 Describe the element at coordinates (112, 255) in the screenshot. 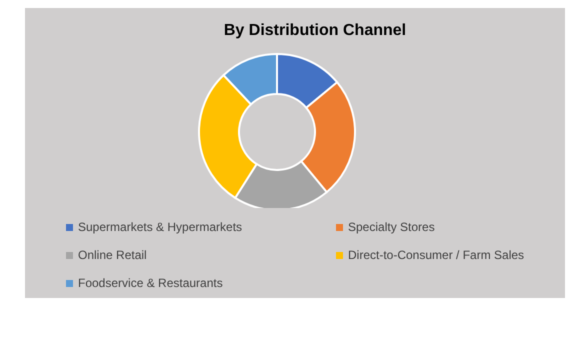

I see `legend-label: Online Retail` at that location.